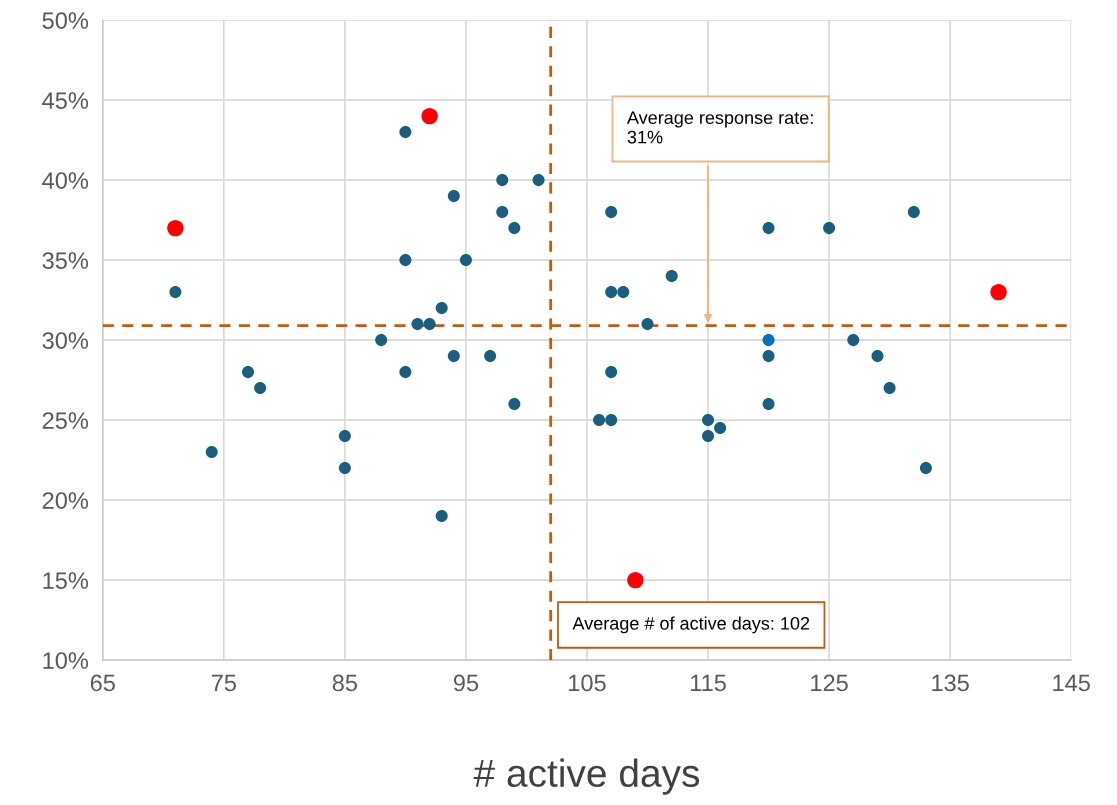  Describe the element at coordinates (65, 20) in the screenshot. I see `y-tick-label: 50%` at that location.